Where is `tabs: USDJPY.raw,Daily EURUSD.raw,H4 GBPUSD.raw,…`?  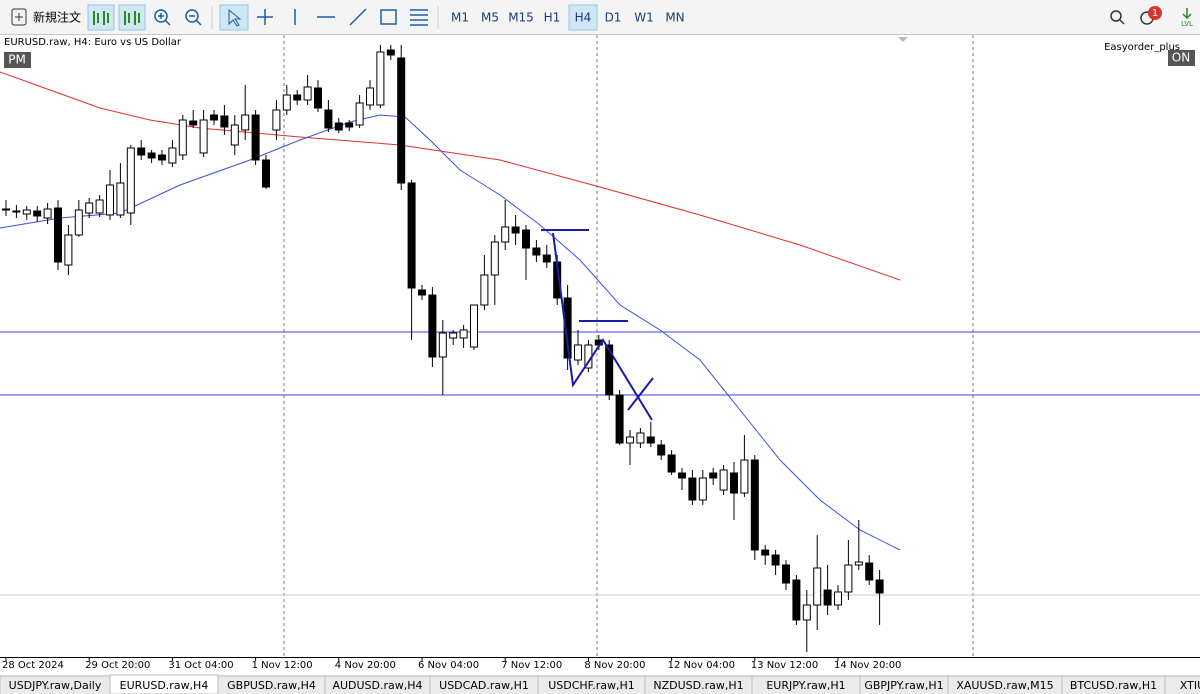
tabs: USDJPY.raw,Daily EURUSD.raw,H4 GBPUSD.raw,… is located at coordinates (600, 684).